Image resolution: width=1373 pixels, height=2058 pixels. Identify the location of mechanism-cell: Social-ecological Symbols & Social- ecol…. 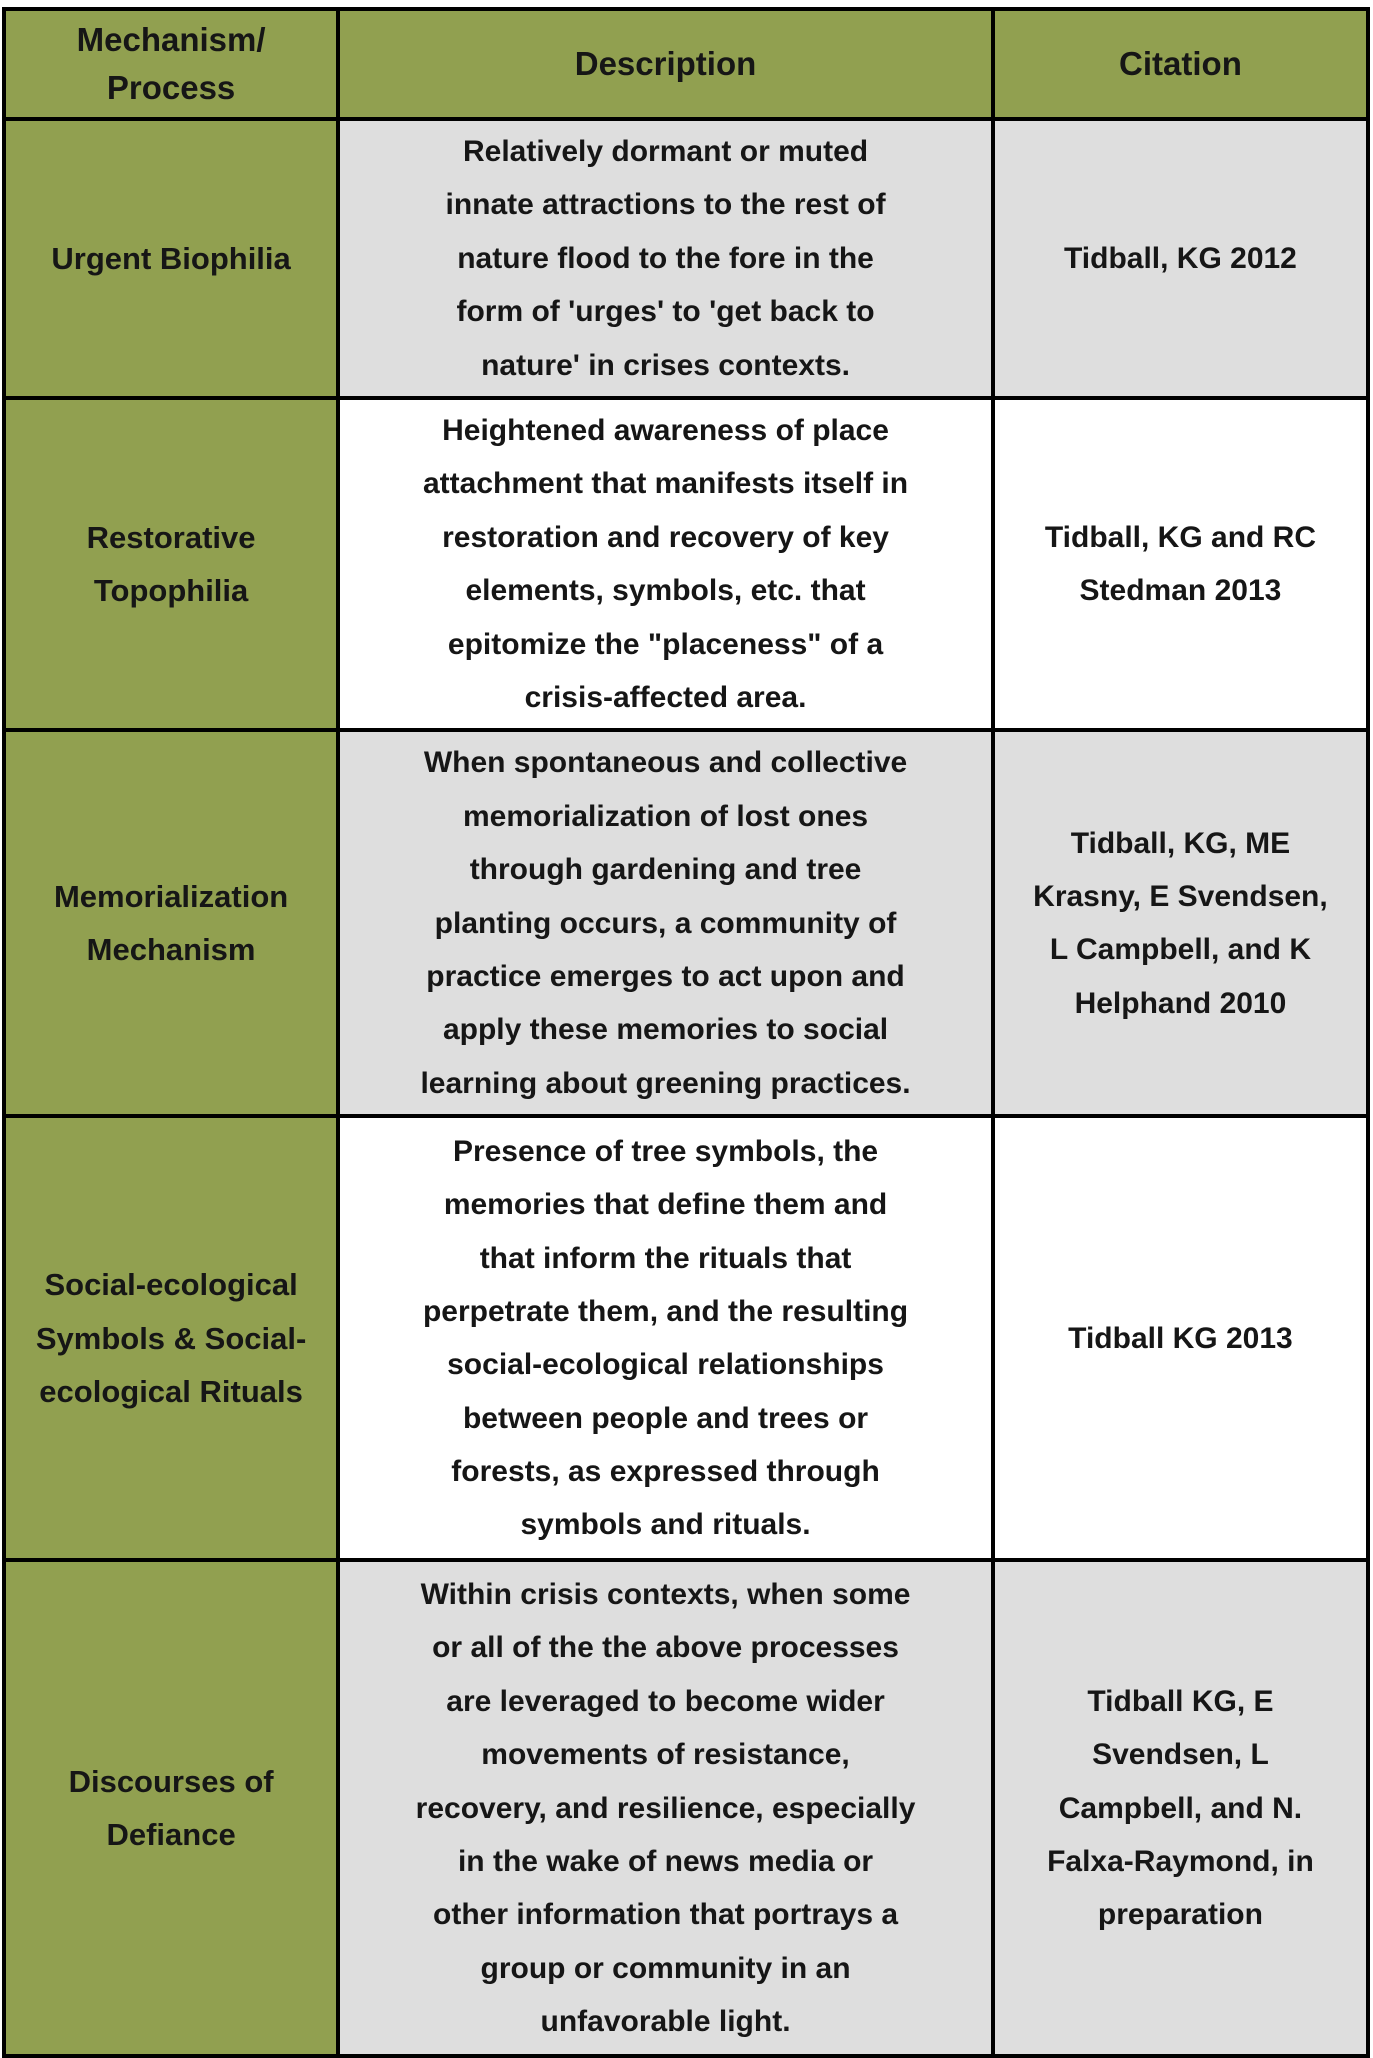
(171, 1338).